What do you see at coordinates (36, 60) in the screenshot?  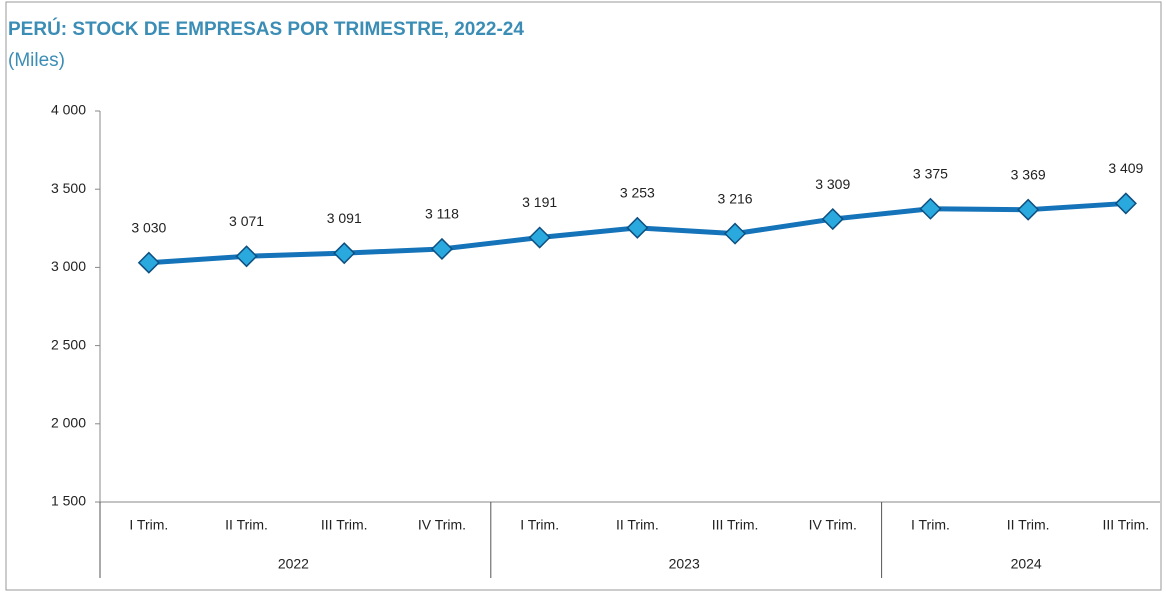 I see `chart-subtitle: (Miles)` at bounding box center [36, 60].